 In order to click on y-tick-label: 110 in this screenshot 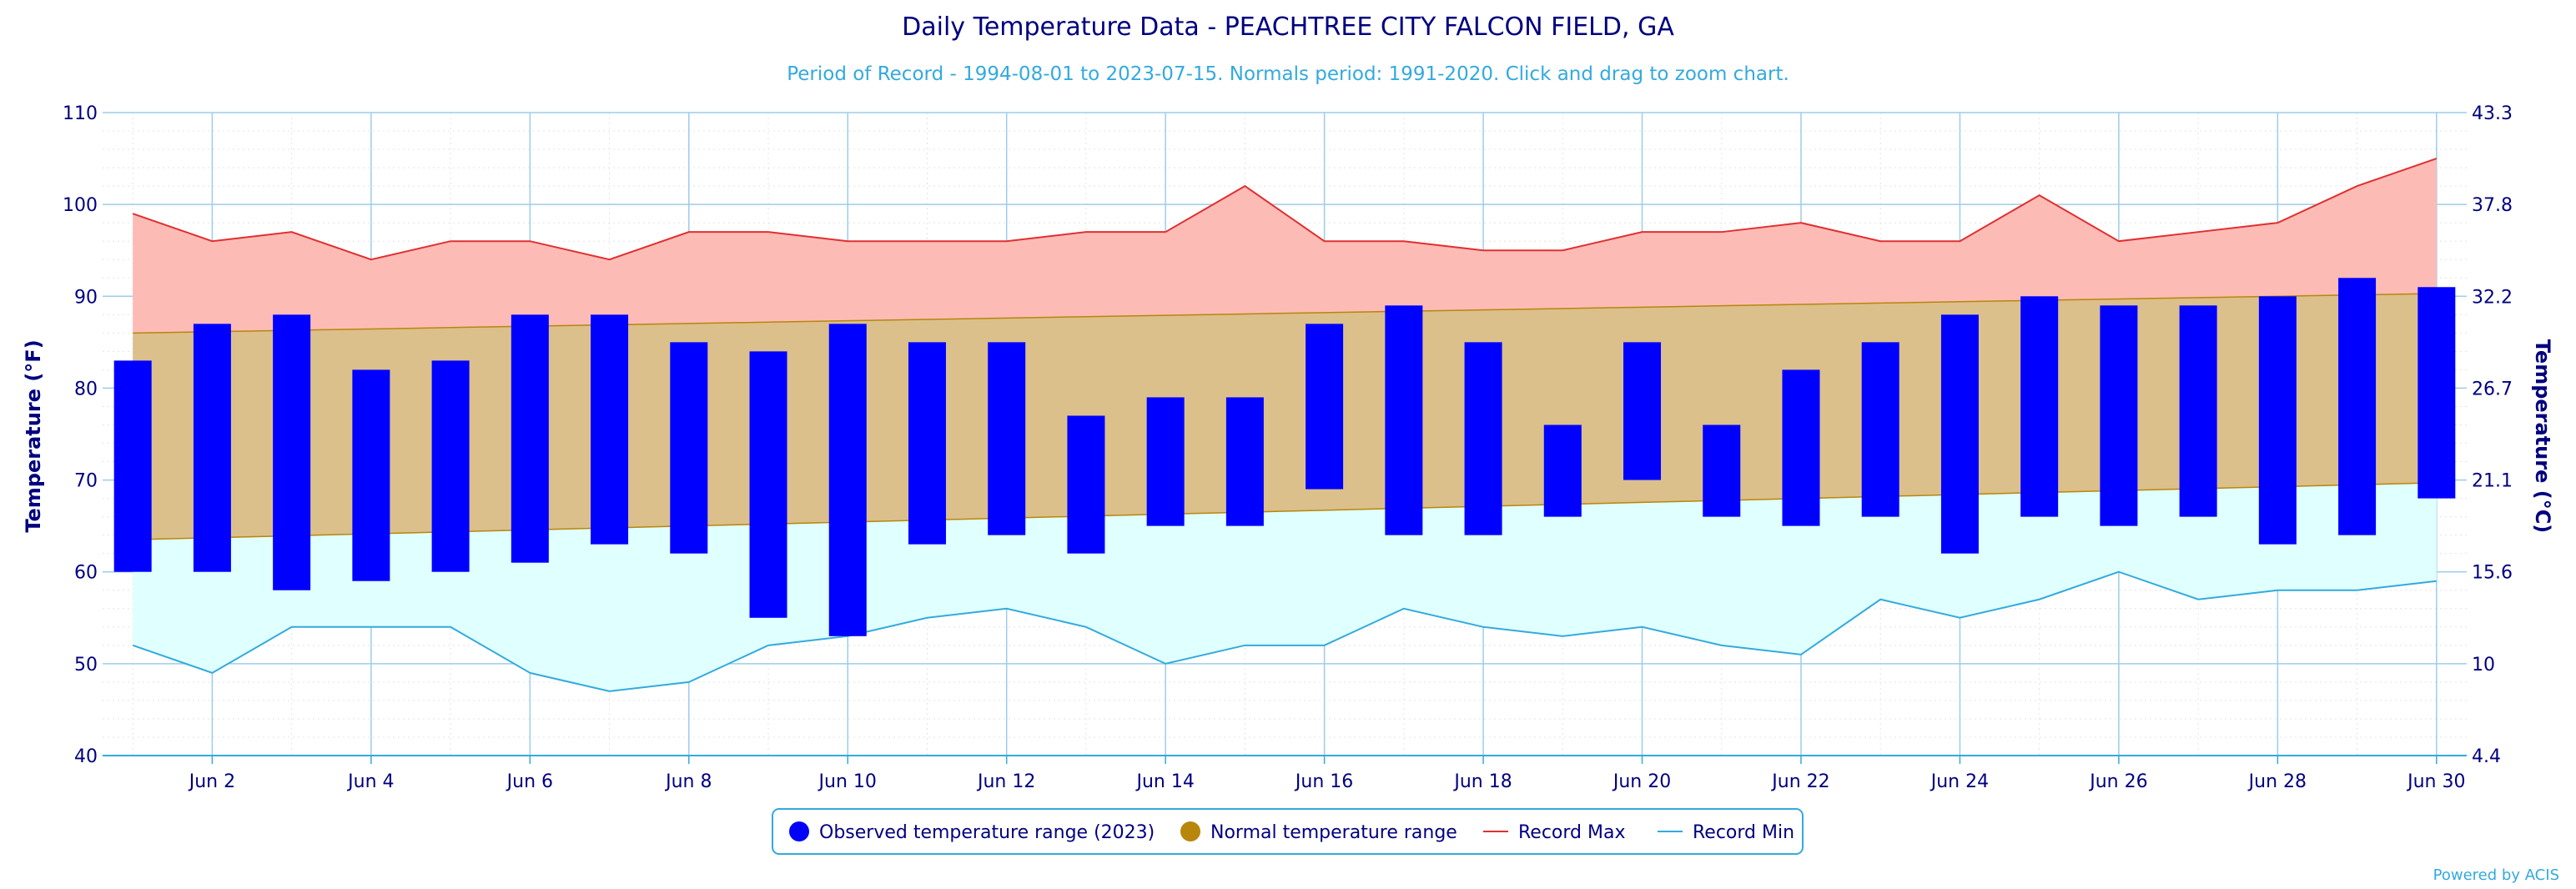, I will do `click(80, 113)`.